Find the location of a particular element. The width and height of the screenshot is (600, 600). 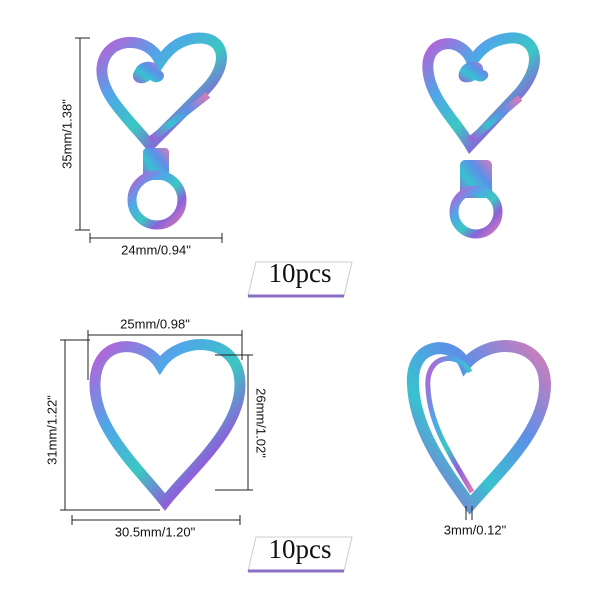

dimension-label: 25mm/0.98" is located at coordinates (155, 323).